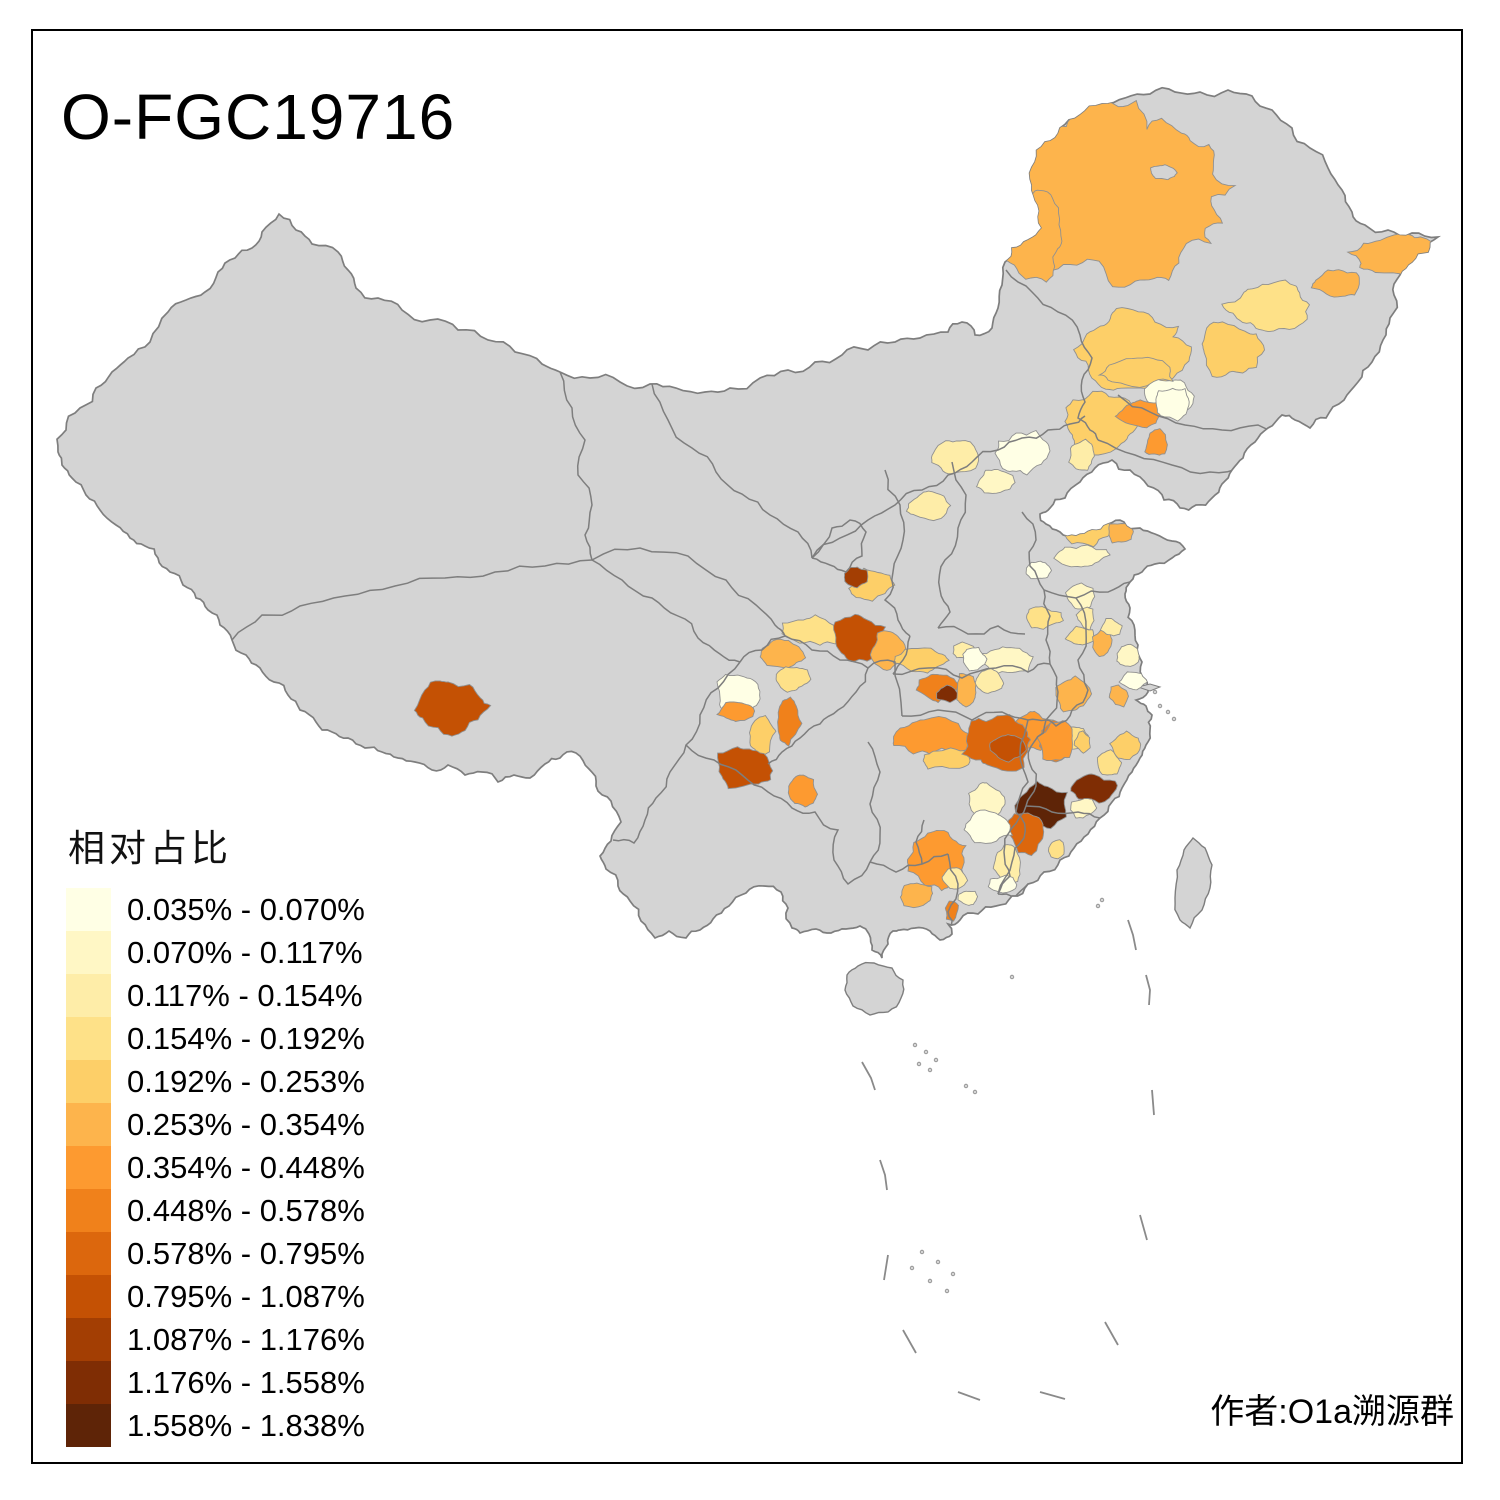 The width and height of the screenshot is (1500, 1500). Describe the element at coordinates (916, 895) in the screenshot. I see `region-liuzhou` at that location.